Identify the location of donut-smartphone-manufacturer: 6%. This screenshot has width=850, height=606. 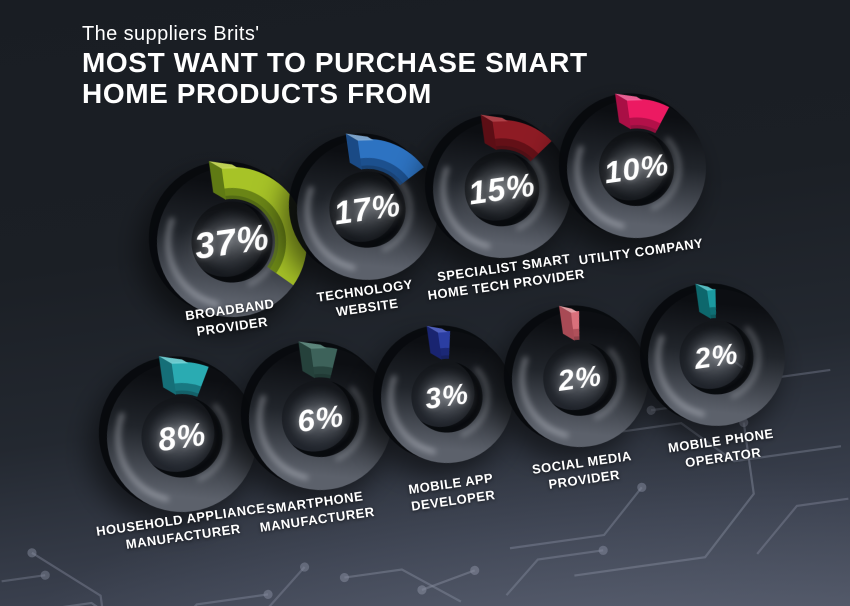
(321, 419).